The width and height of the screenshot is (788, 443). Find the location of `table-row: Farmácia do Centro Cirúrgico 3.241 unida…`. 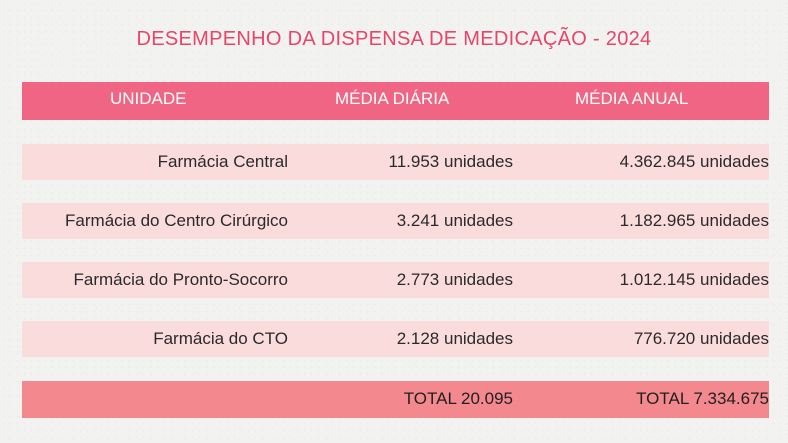

table-row: Farmácia do Centro Cirúrgico 3.241 unida… is located at coordinates (395, 221).